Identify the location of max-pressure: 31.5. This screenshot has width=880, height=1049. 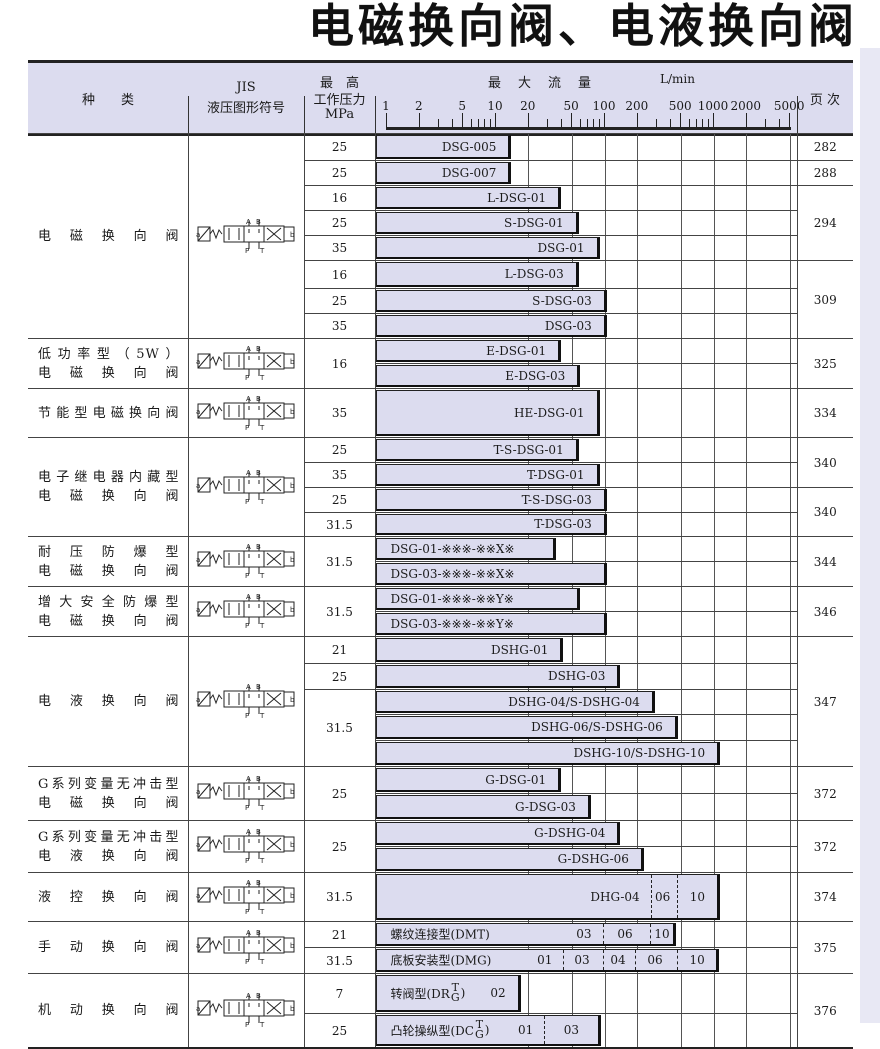
(340, 524).